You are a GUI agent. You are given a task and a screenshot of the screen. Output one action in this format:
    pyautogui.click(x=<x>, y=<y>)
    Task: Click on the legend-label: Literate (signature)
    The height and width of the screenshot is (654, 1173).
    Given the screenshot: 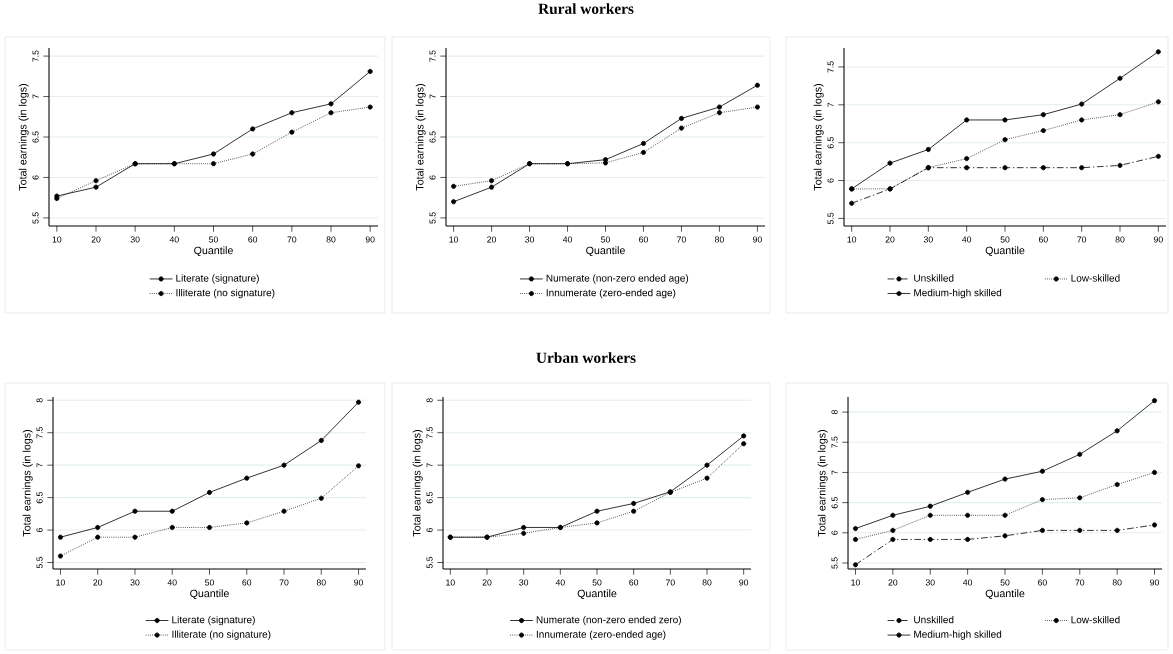 What is the action you would take?
    pyautogui.click(x=217, y=279)
    